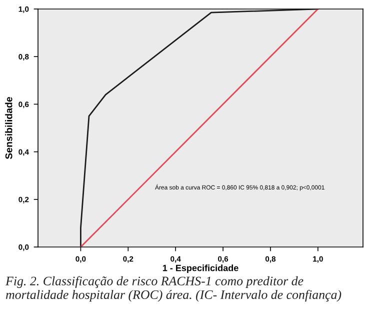  Describe the element at coordinates (8, 128) in the screenshot. I see `y-axis-title: Sensibilidade` at that location.